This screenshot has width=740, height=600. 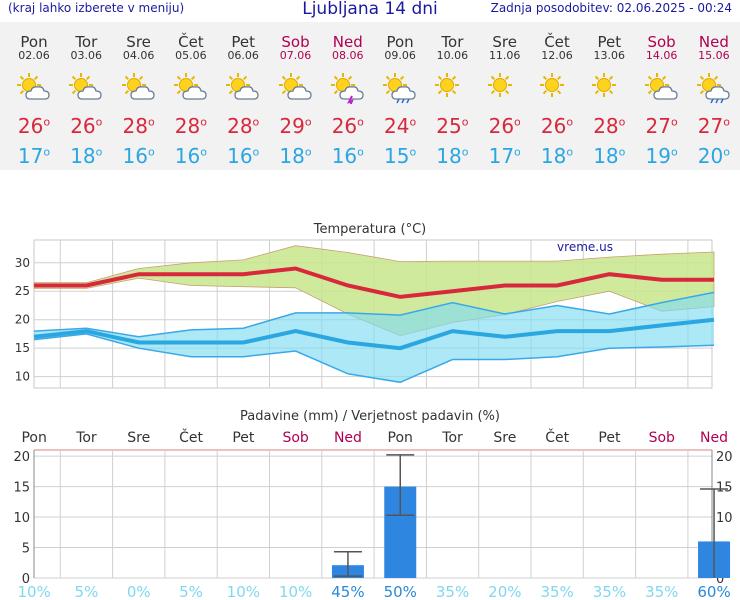 I want to click on max-temp-line, so click(x=374, y=282).